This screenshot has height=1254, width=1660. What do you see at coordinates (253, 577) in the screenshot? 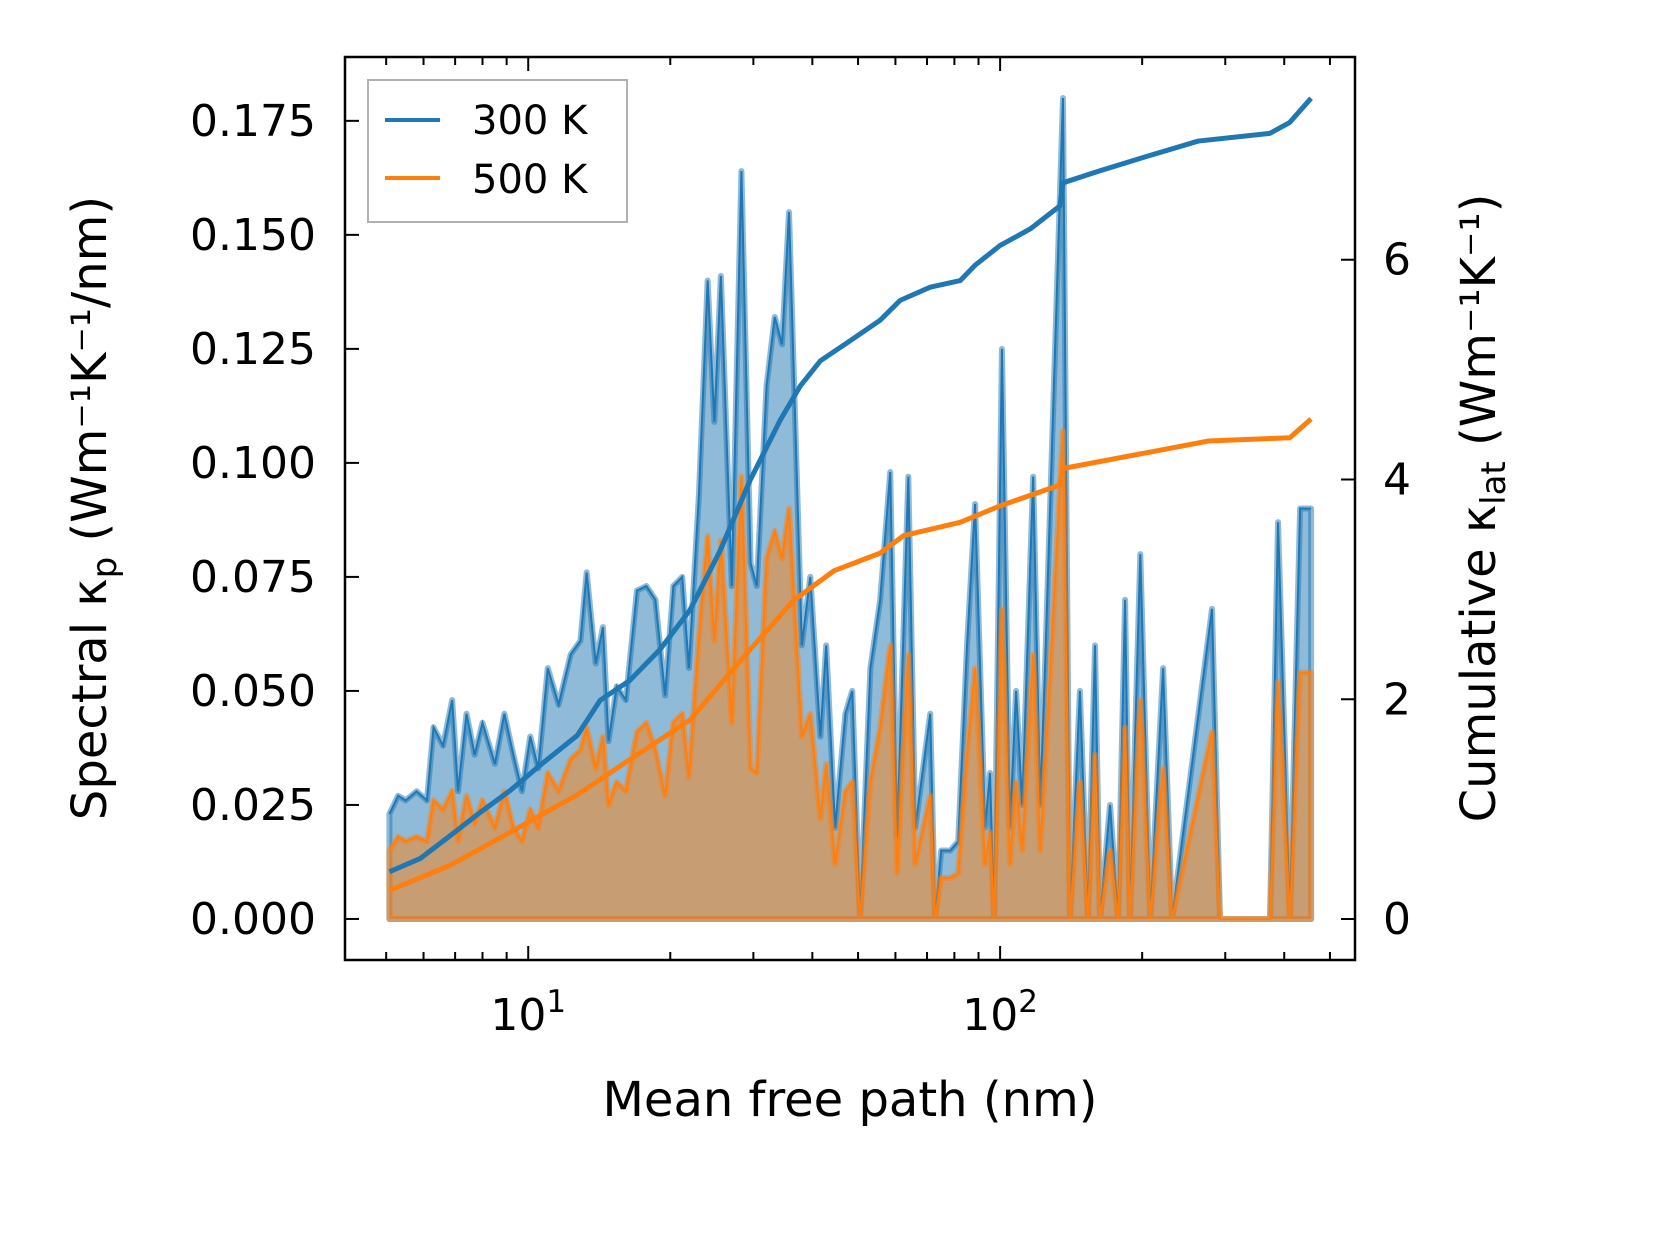
I see `left-y-tick-label: 0.075` at bounding box center [253, 577].